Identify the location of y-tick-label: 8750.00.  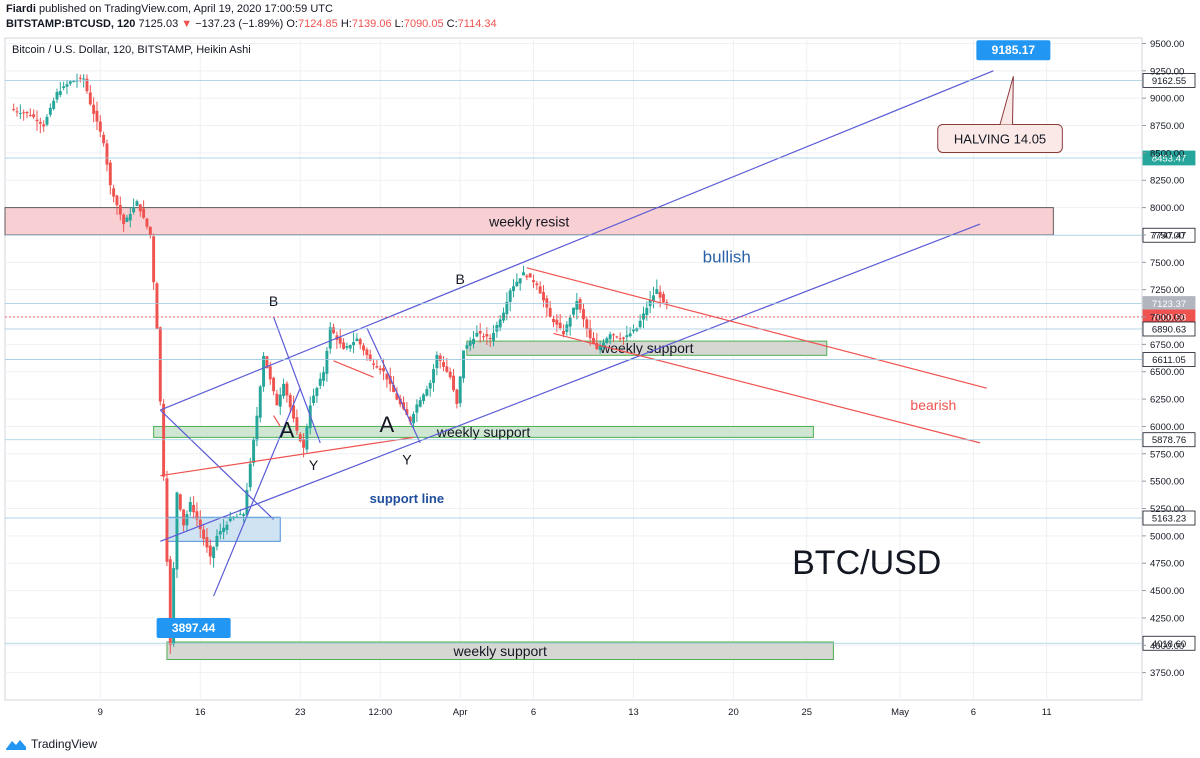
(1167, 126).